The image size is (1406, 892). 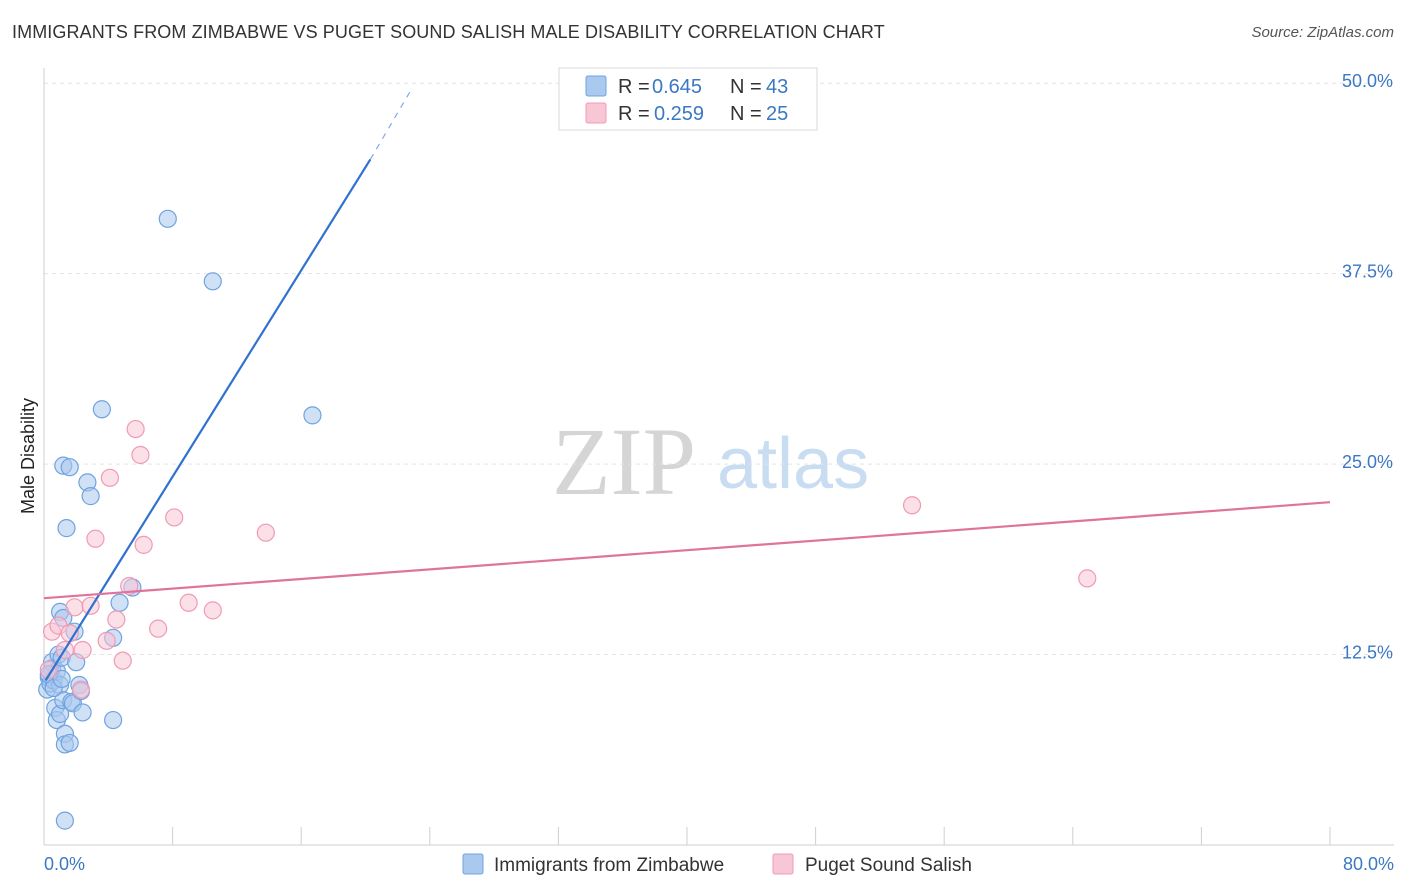 What do you see at coordinates (746, 87) in the screenshot?
I see `legend-n-label-0: N =` at bounding box center [746, 87].